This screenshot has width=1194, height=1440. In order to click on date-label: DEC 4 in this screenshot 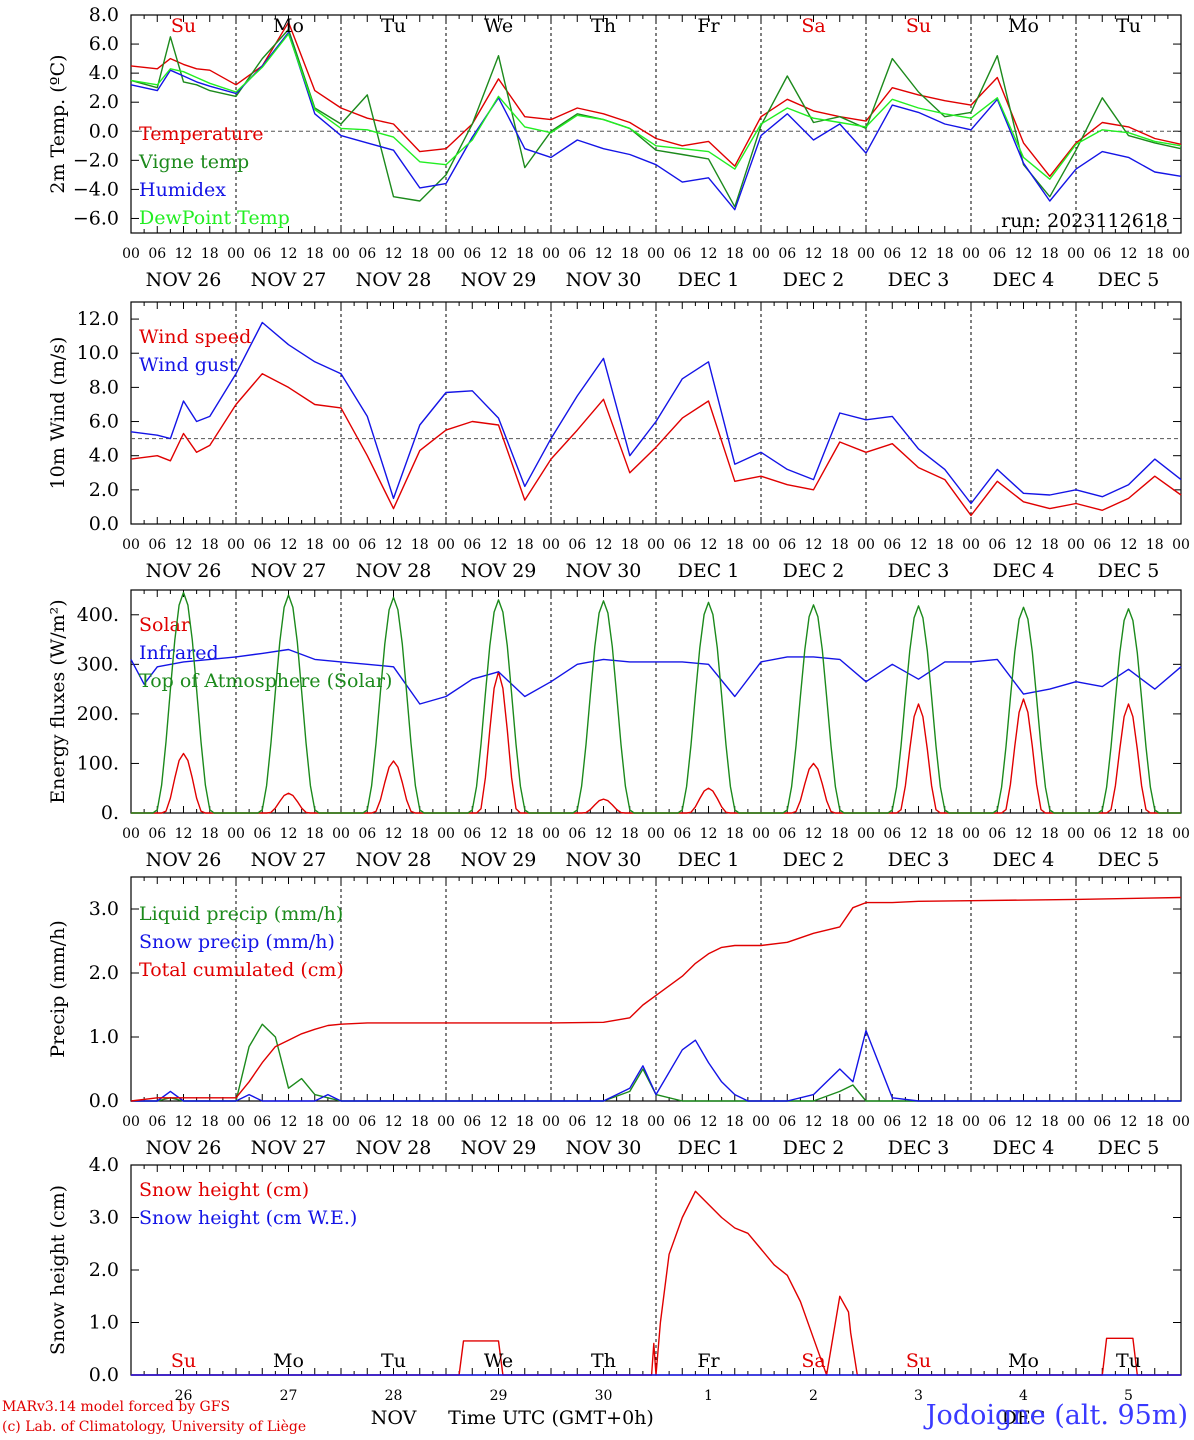, I will do `click(1024, 1148)`.